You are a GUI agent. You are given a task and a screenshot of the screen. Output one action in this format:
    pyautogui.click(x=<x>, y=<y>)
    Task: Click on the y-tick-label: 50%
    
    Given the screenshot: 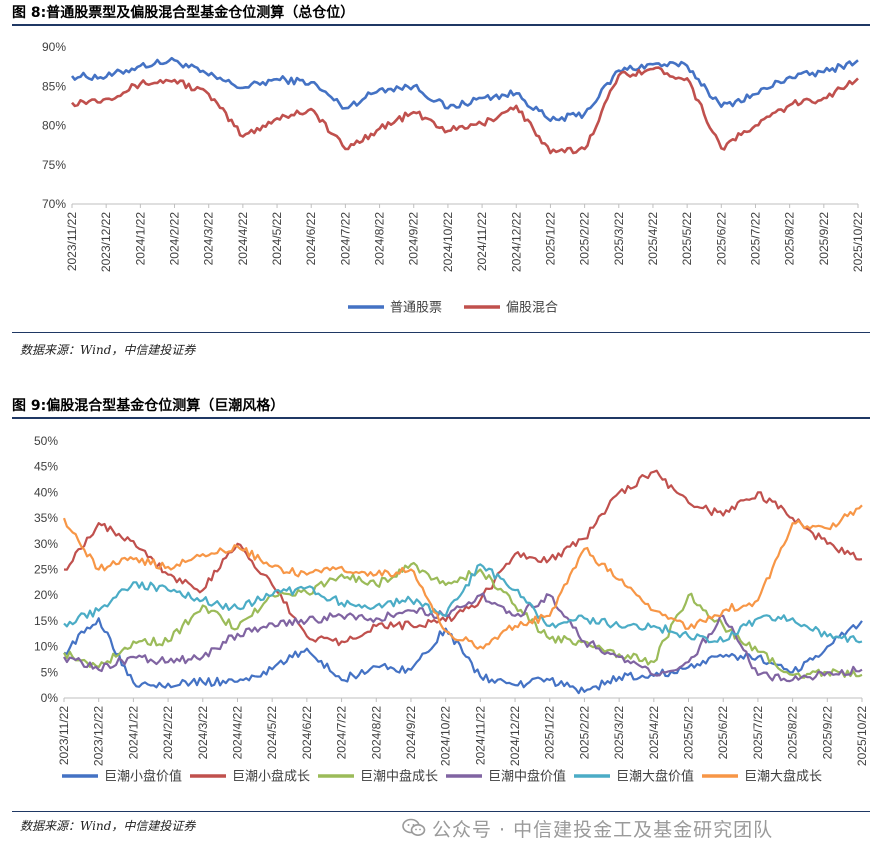 What is the action you would take?
    pyautogui.click(x=46, y=441)
    